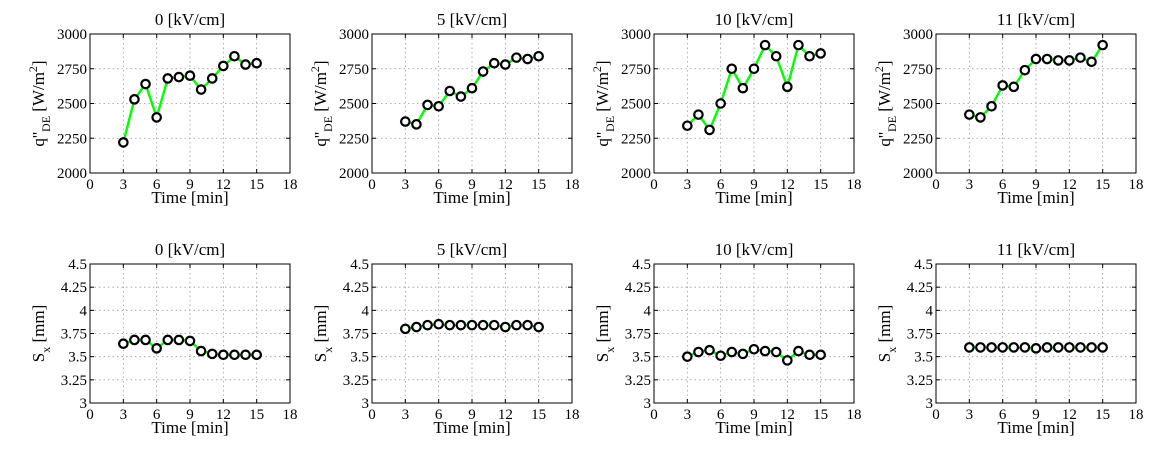  What do you see at coordinates (923, 358) in the screenshot?
I see `y-tick-label: 3.5` at bounding box center [923, 358].